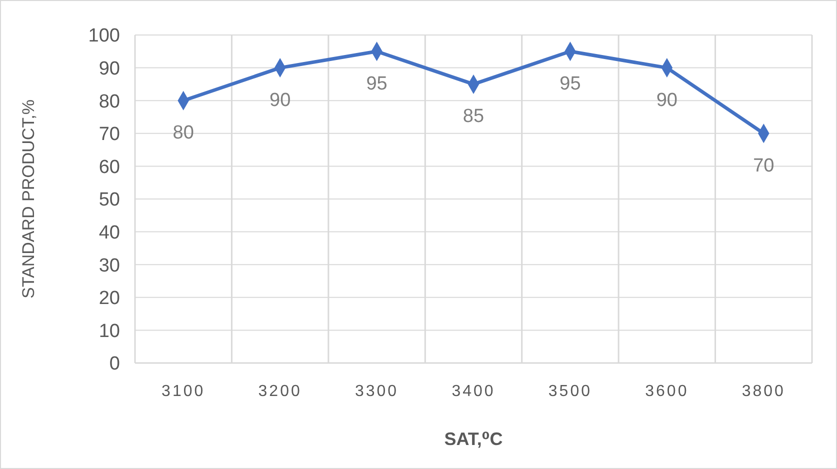 The width and height of the screenshot is (837, 469). Describe the element at coordinates (109, 299) in the screenshot. I see `y-tick-label: 20` at that location.